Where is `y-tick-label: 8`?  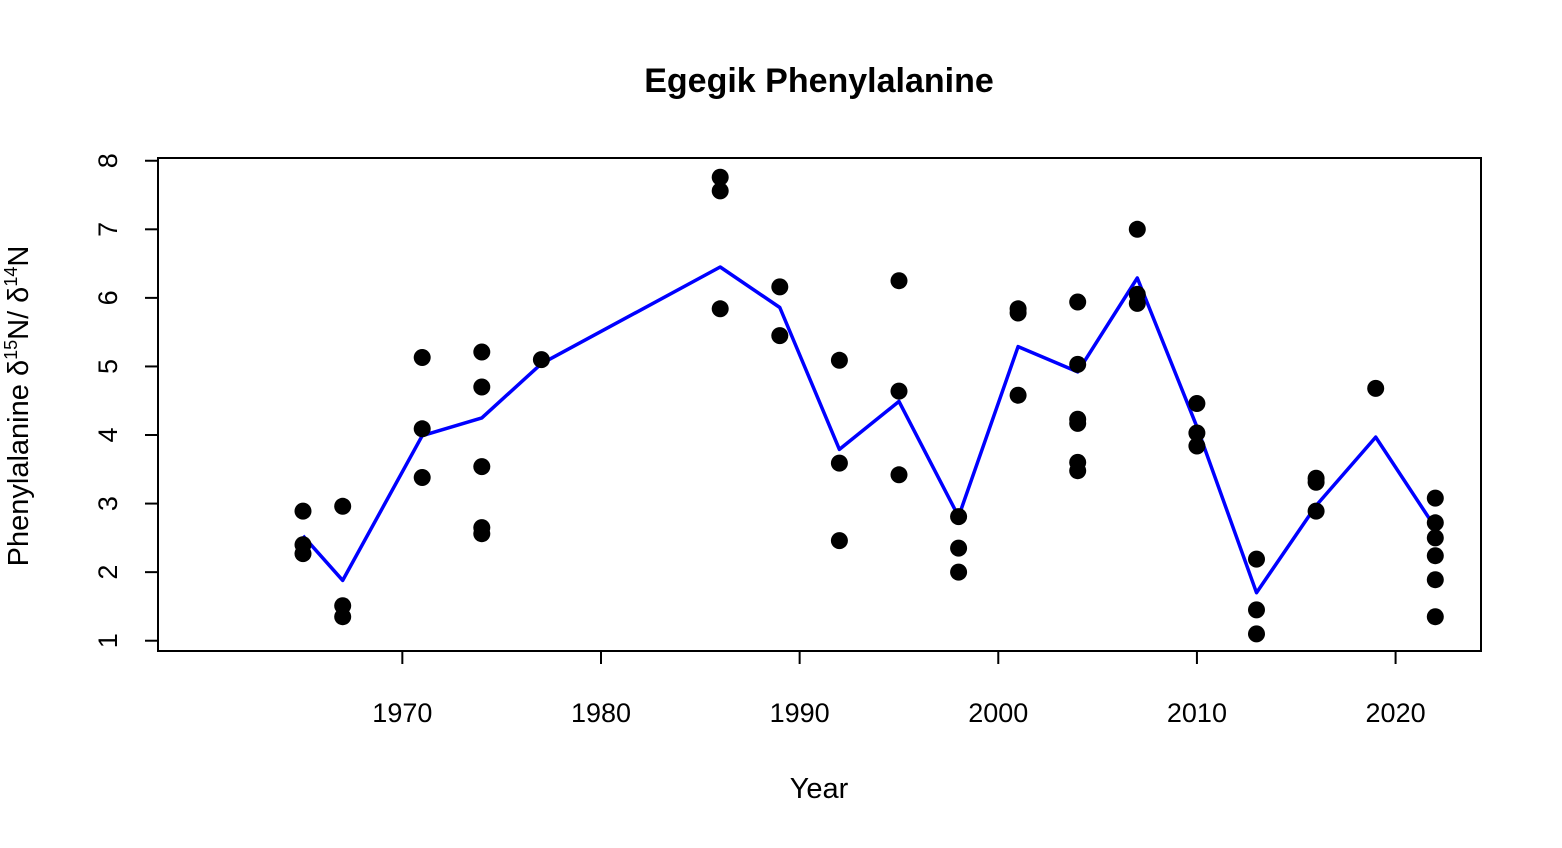
y-tick-label: 8 is located at coordinates (108, 160).